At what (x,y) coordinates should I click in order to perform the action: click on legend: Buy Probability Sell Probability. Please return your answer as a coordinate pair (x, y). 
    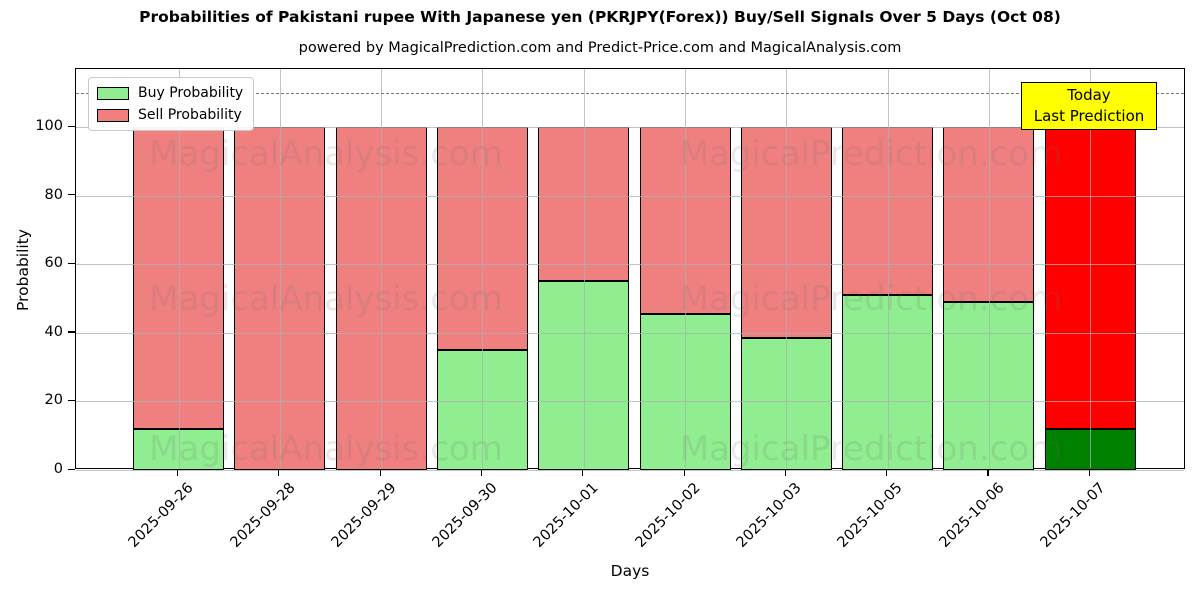
    Looking at the image, I should click on (171, 104).